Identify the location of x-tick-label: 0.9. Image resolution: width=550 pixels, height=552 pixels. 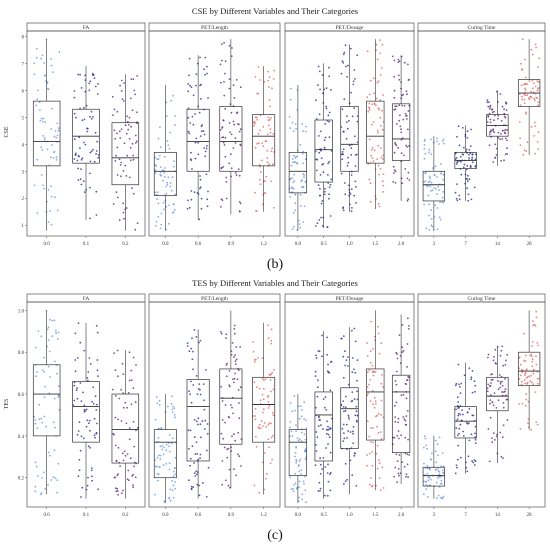
(231, 244).